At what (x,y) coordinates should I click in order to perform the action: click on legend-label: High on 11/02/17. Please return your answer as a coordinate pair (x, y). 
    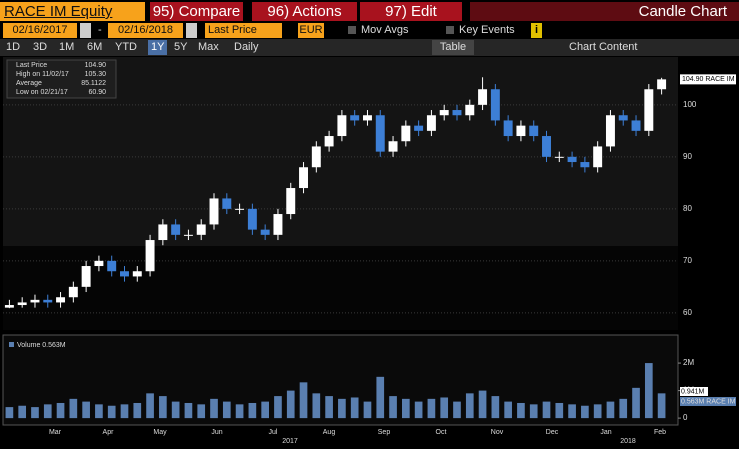
    Looking at the image, I should click on (42, 74).